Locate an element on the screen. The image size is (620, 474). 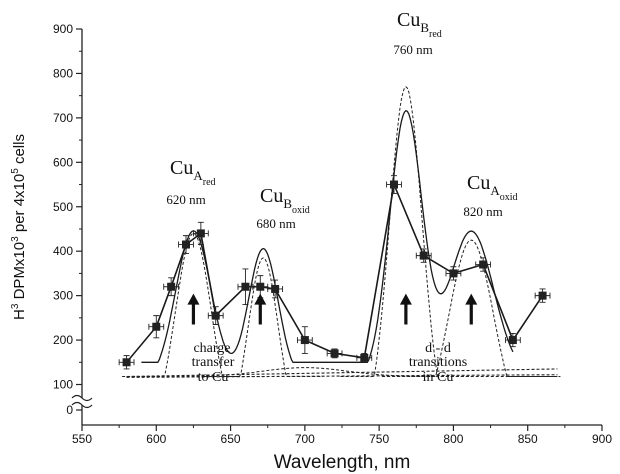
note-d-d: transitions is located at coordinates (438, 362).